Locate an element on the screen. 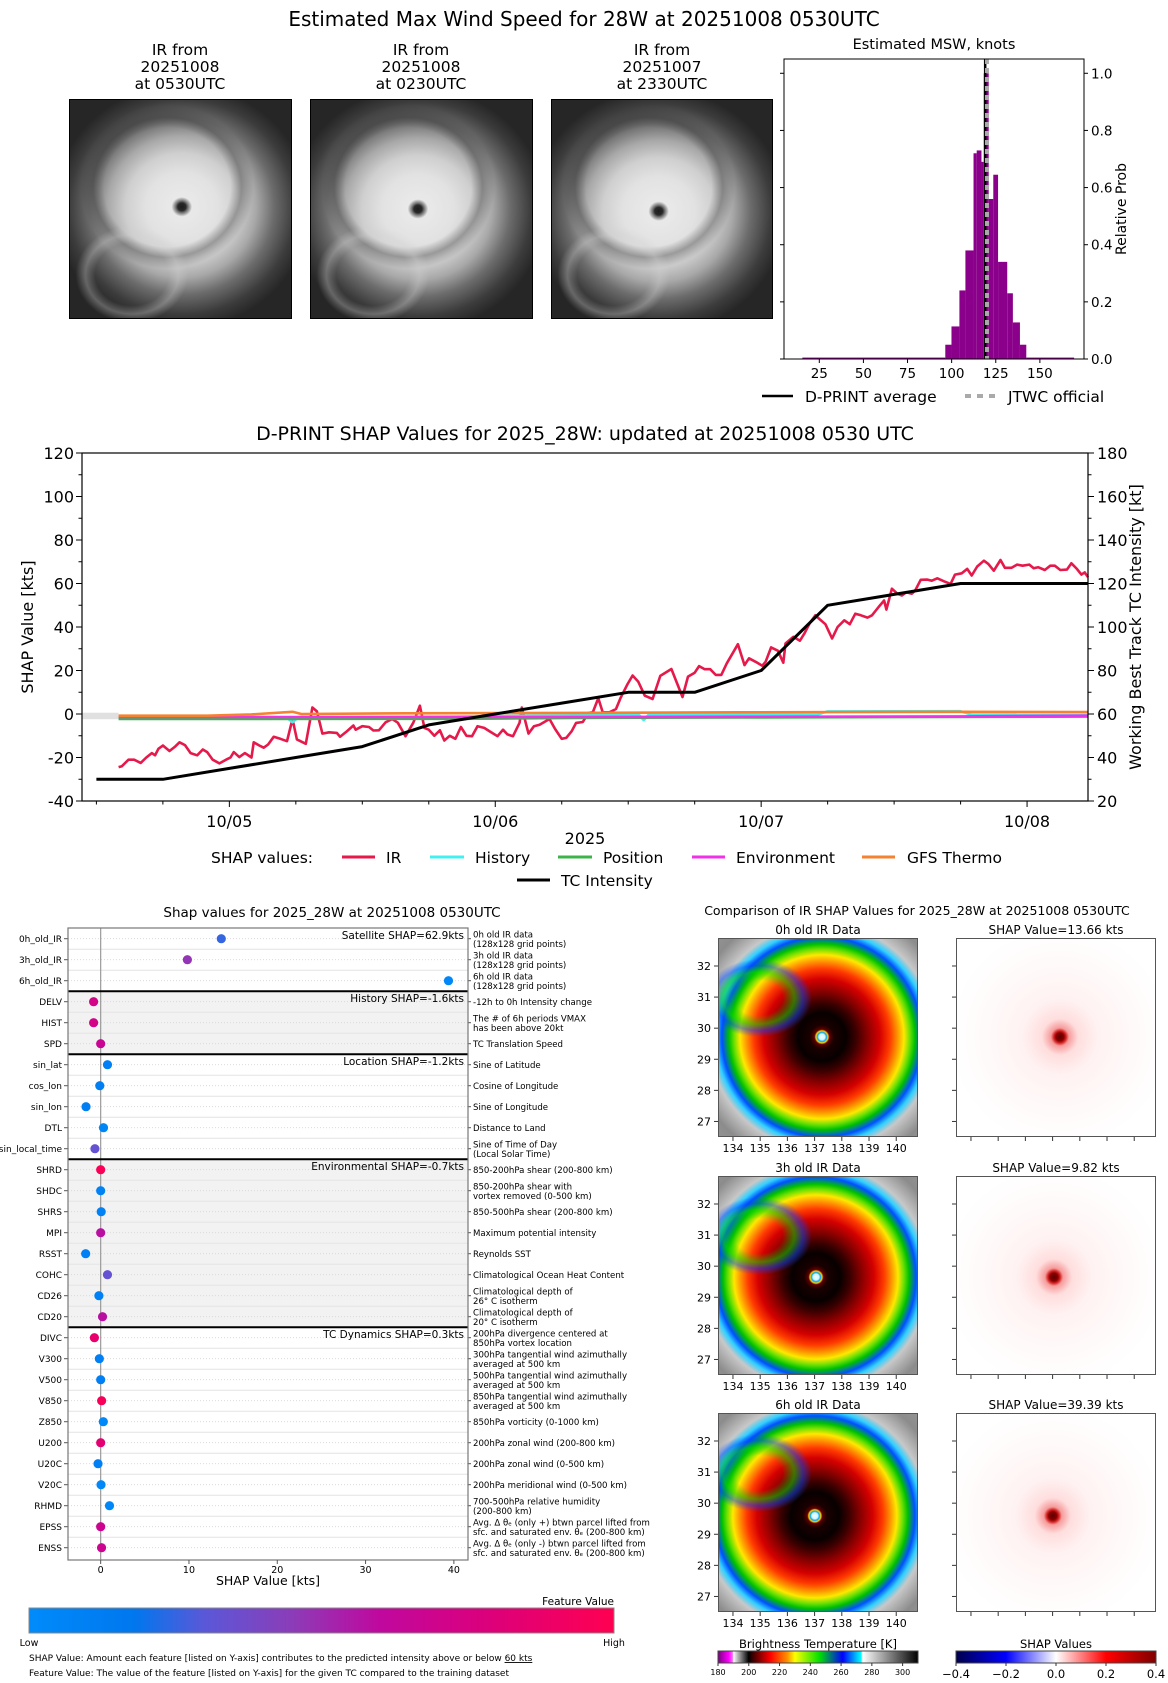  feature-description: 6h old IR data is located at coordinates (503, 978).